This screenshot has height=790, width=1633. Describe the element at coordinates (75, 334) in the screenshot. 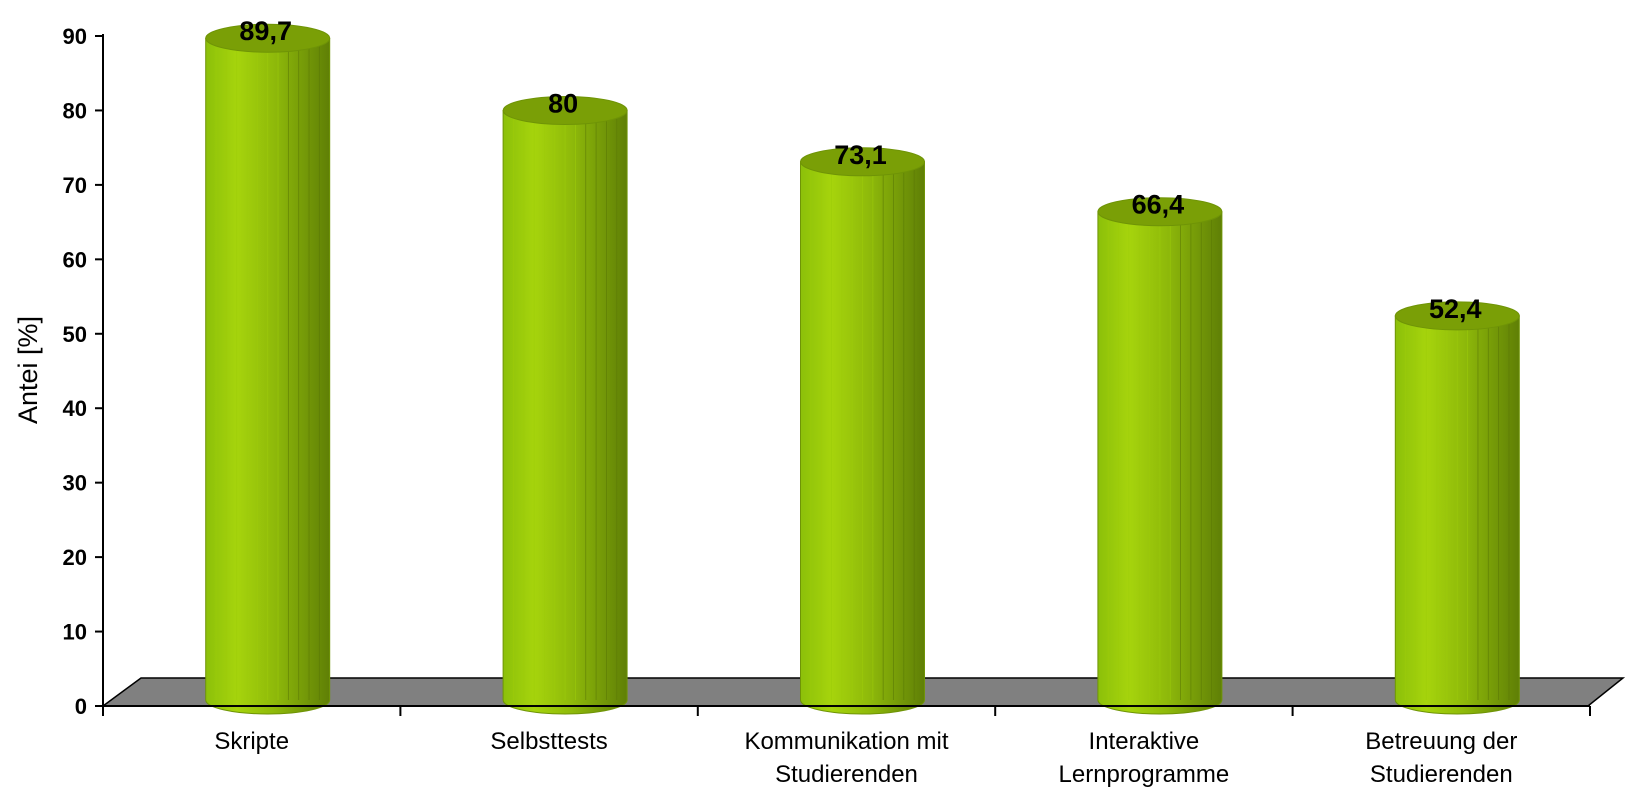

I see `y-tick-label: 50` at that location.